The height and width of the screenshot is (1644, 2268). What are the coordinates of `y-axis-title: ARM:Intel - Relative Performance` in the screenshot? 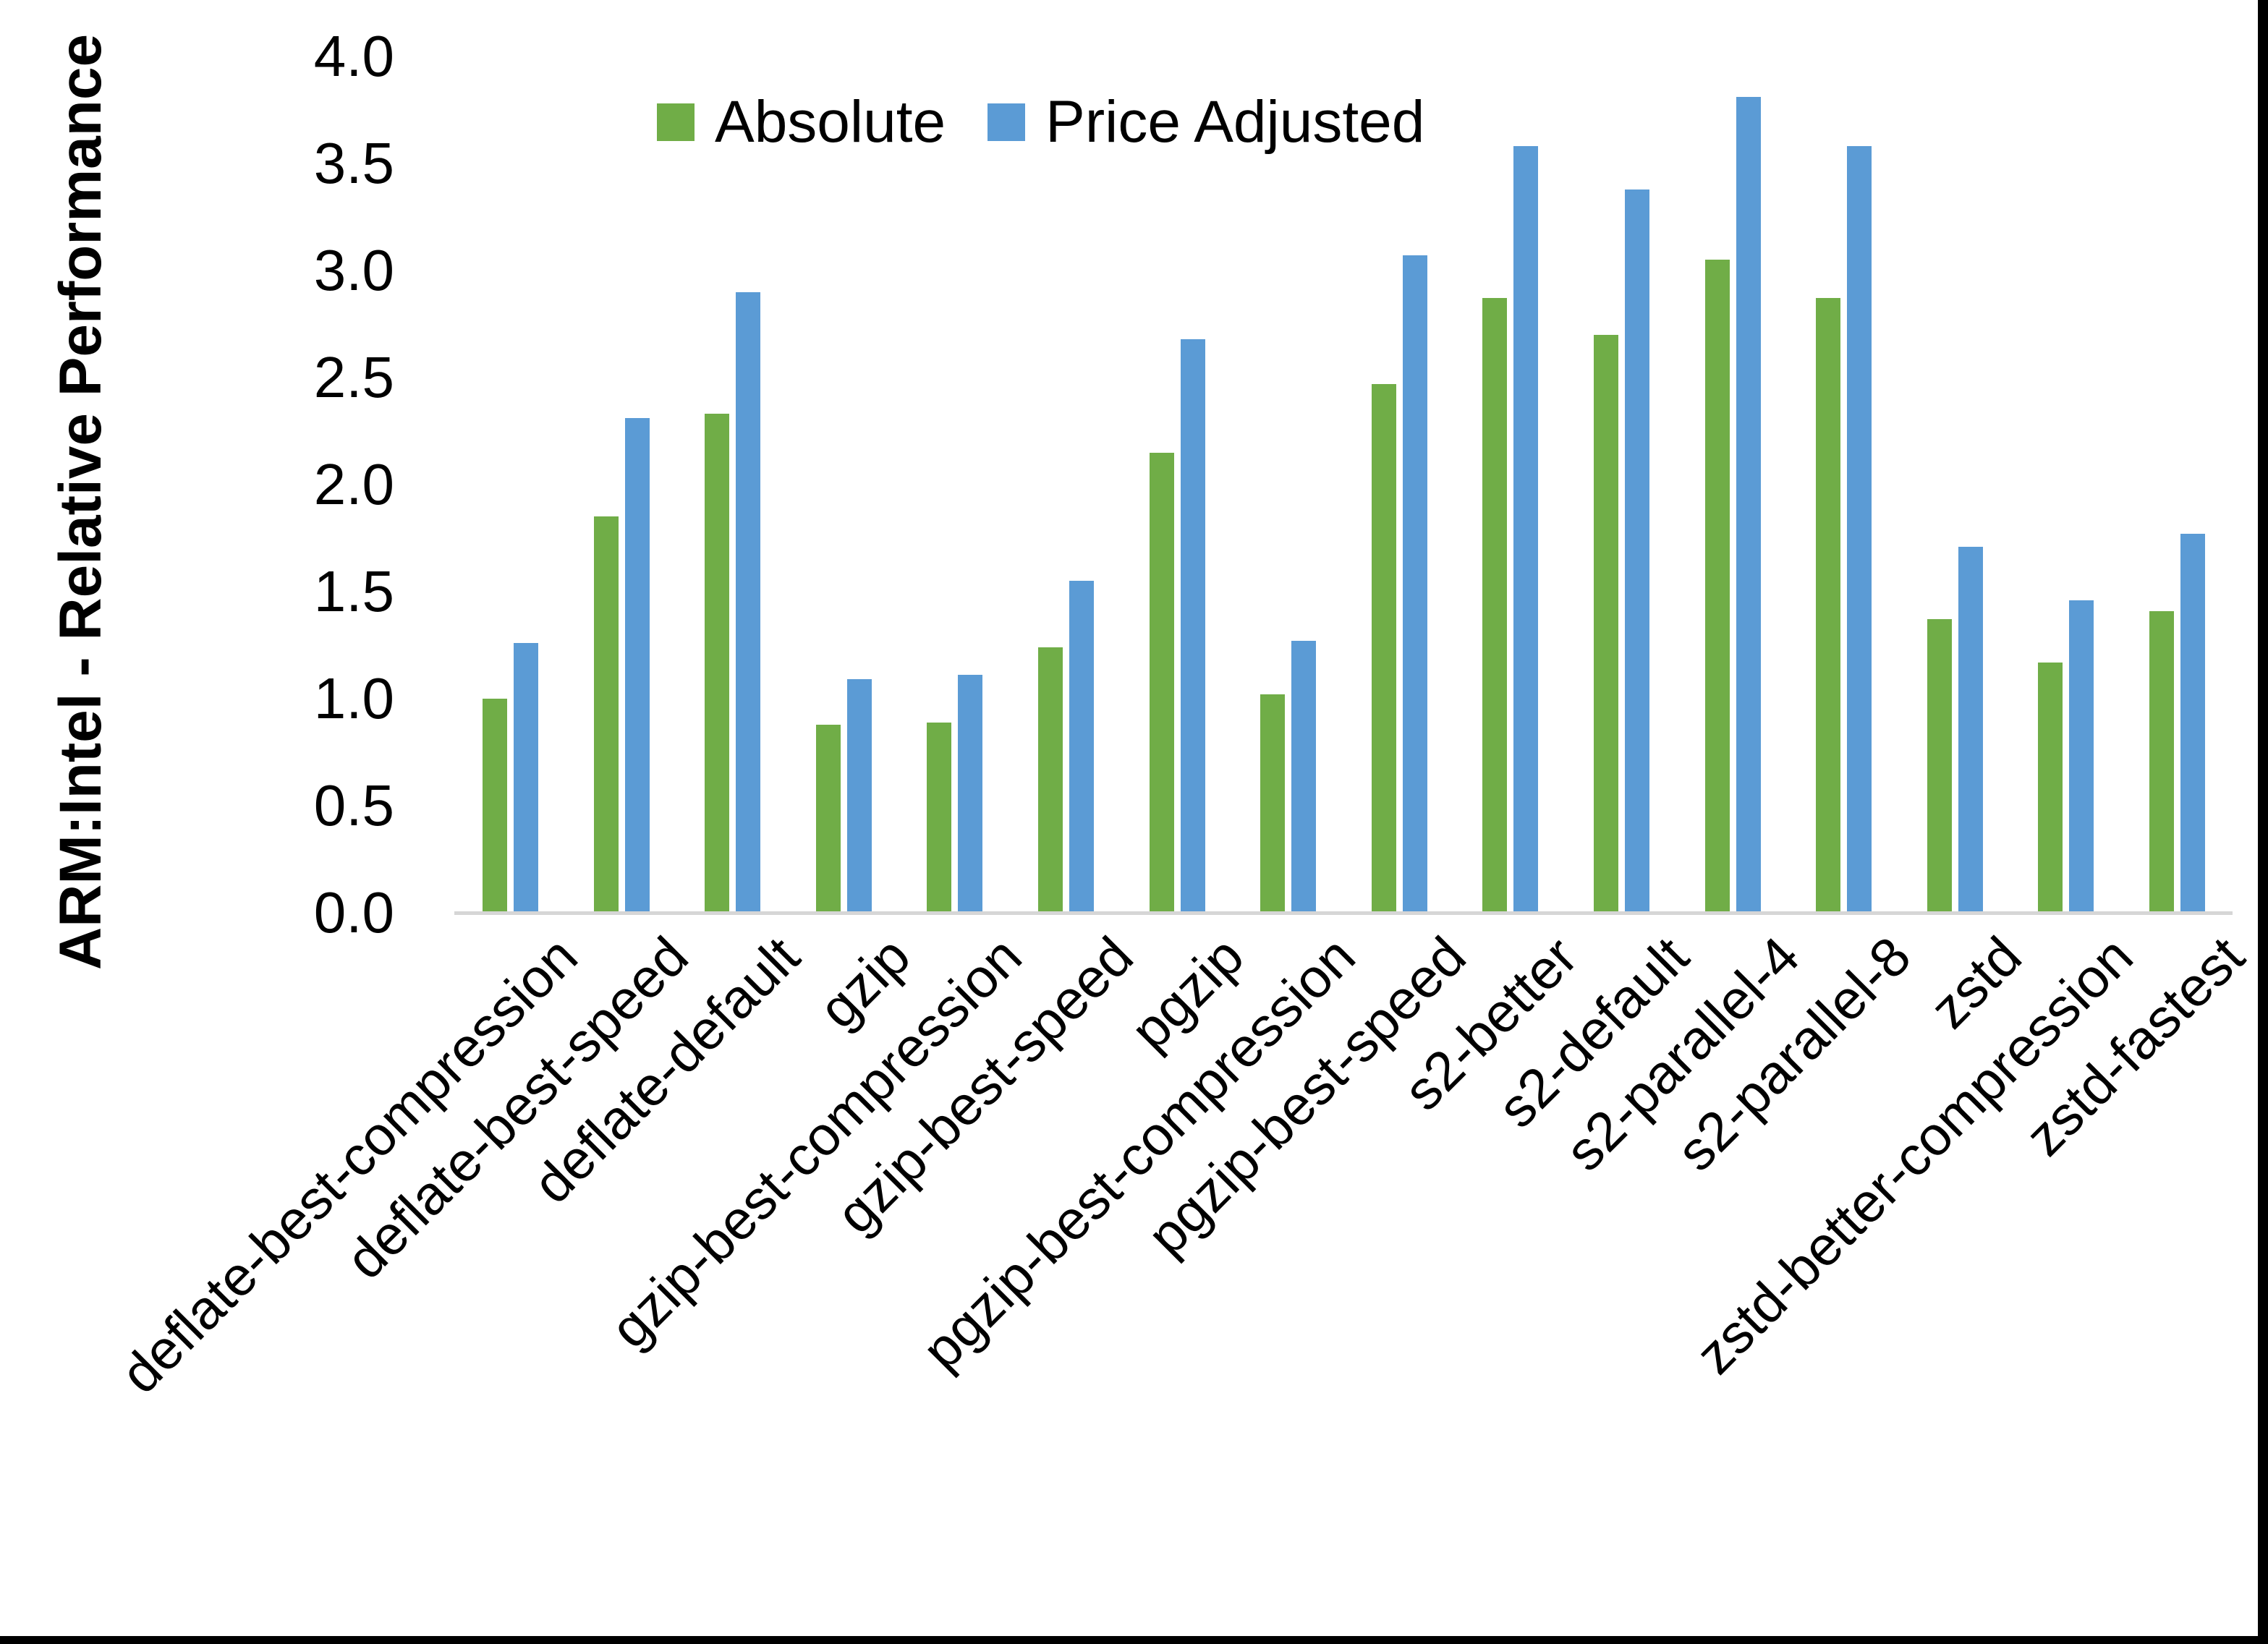 It's located at (81, 502).